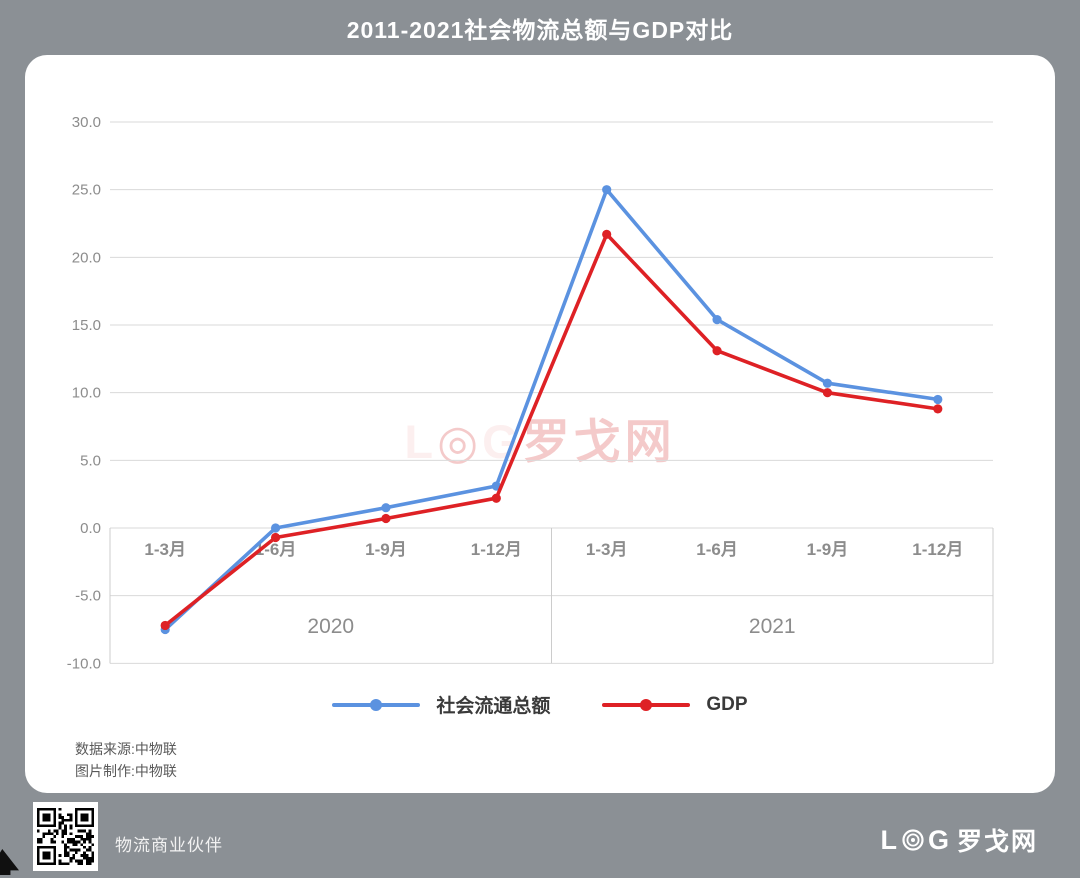 The width and height of the screenshot is (1080, 878). What do you see at coordinates (84, 663) in the screenshot?
I see `svg-text: -10.0` at bounding box center [84, 663].